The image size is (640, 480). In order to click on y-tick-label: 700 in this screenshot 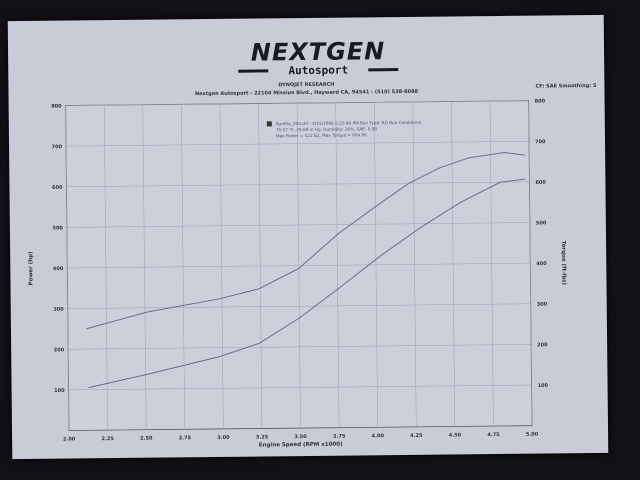, I will do `click(57, 147)`.